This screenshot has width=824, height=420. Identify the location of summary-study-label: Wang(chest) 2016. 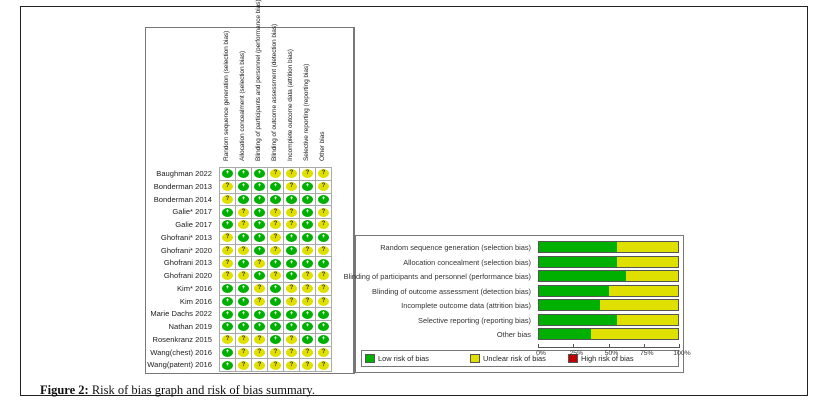
(181, 352).